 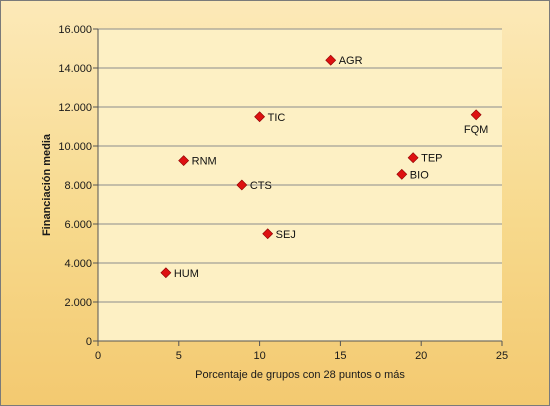 What do you see at coordinates (98, 356) in the screenshot?
I see `x-tick-label: 0` at bounding box center [98, 356].